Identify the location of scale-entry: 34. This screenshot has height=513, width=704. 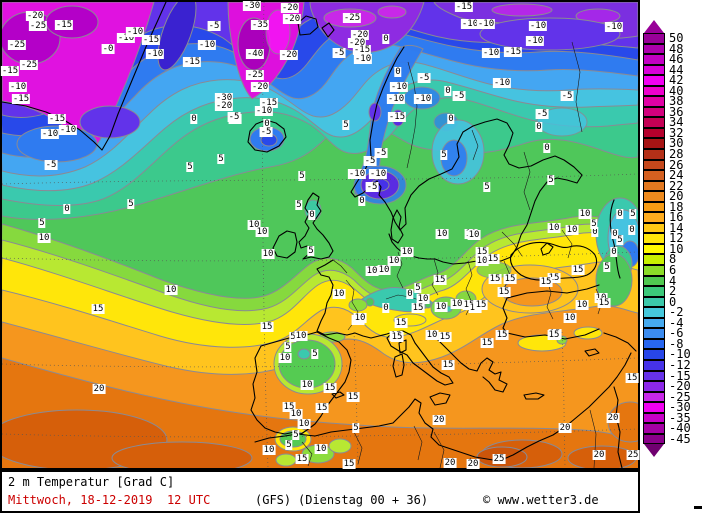
(673, 122).